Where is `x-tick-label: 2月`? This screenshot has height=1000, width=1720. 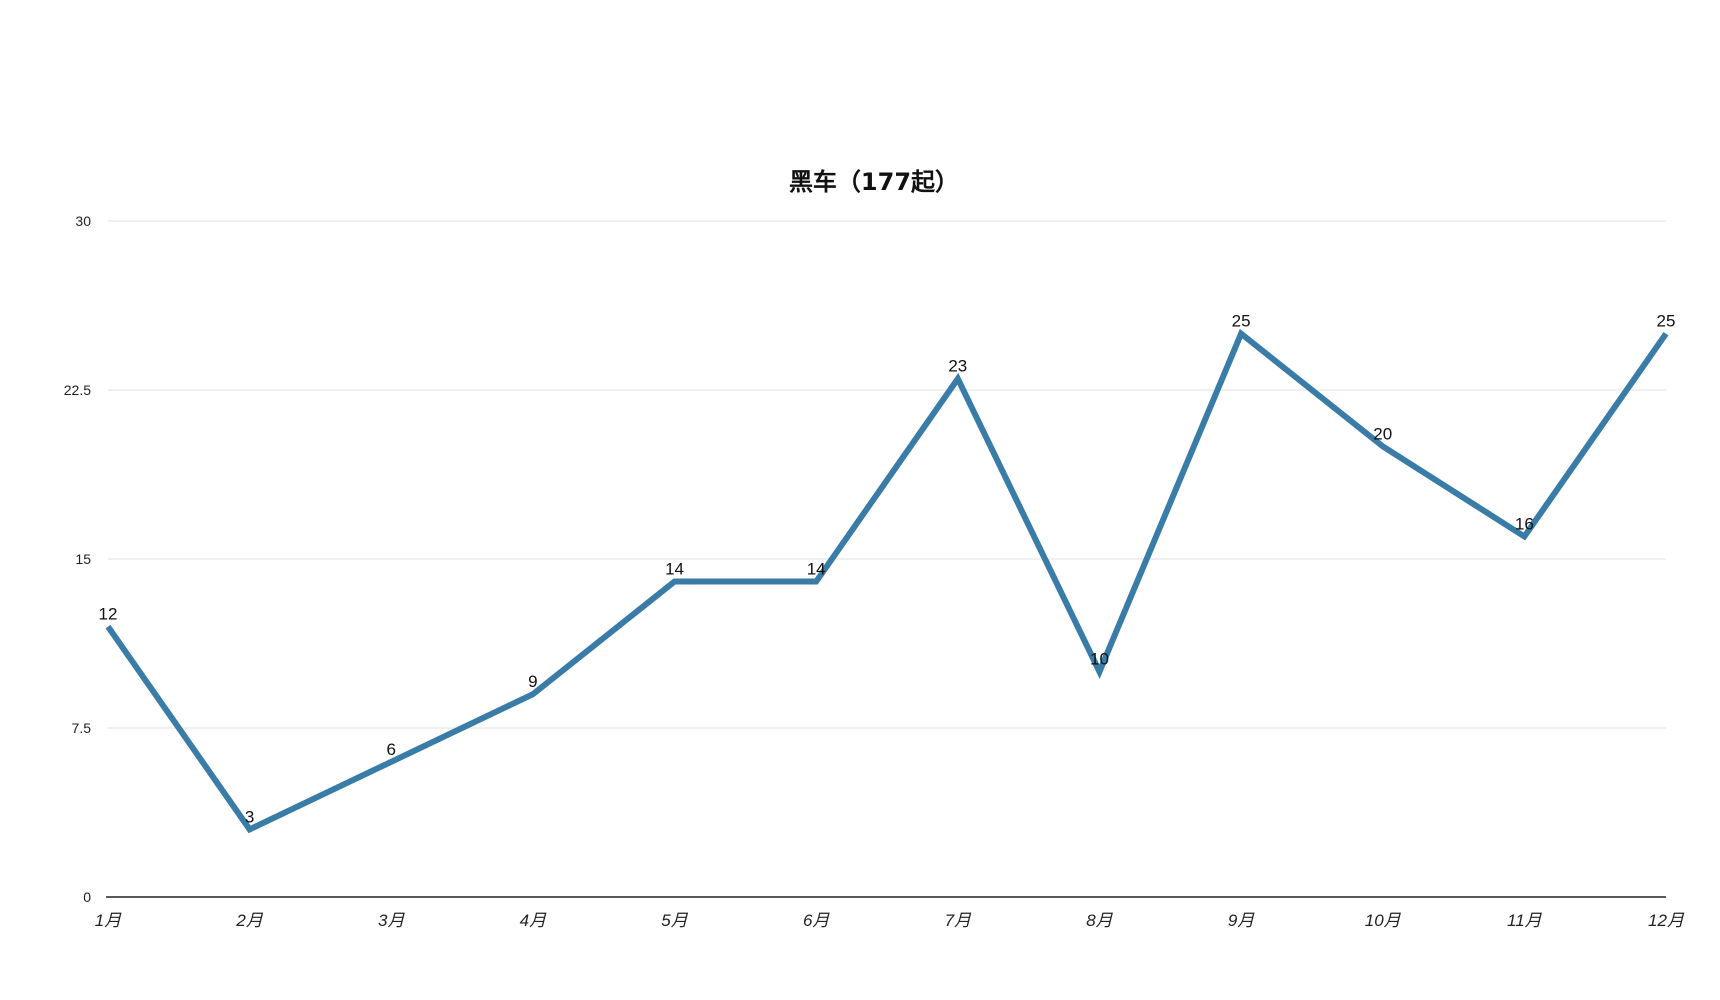 x-tick-label: 2月 is located at coordinates (249, 920).